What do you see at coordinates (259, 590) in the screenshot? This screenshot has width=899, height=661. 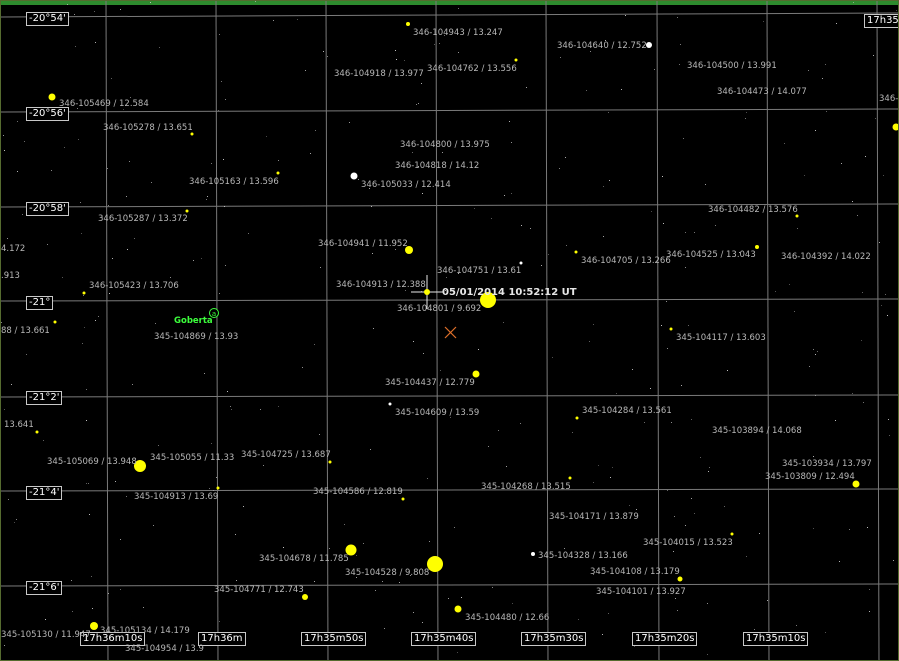 I see `star-label: 345-104771 / 12.743` at bounding box center [259, 590].